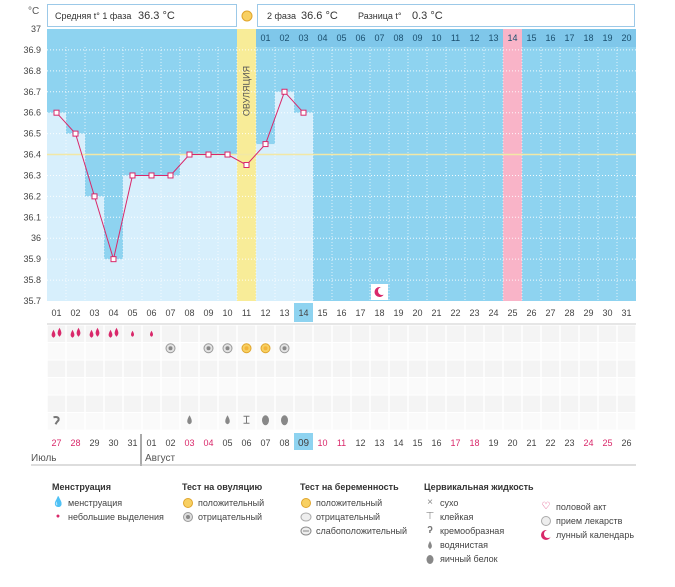  Describe the element at coordinates (265, 443) in the screenshot. I see `calendar-date-label: 07` at that location.